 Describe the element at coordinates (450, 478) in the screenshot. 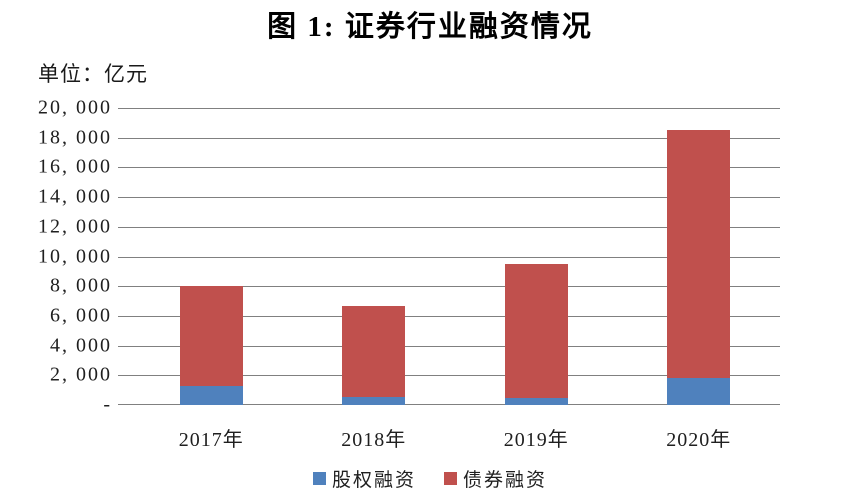

I see `legend-swatch-bond-icon` at that location.